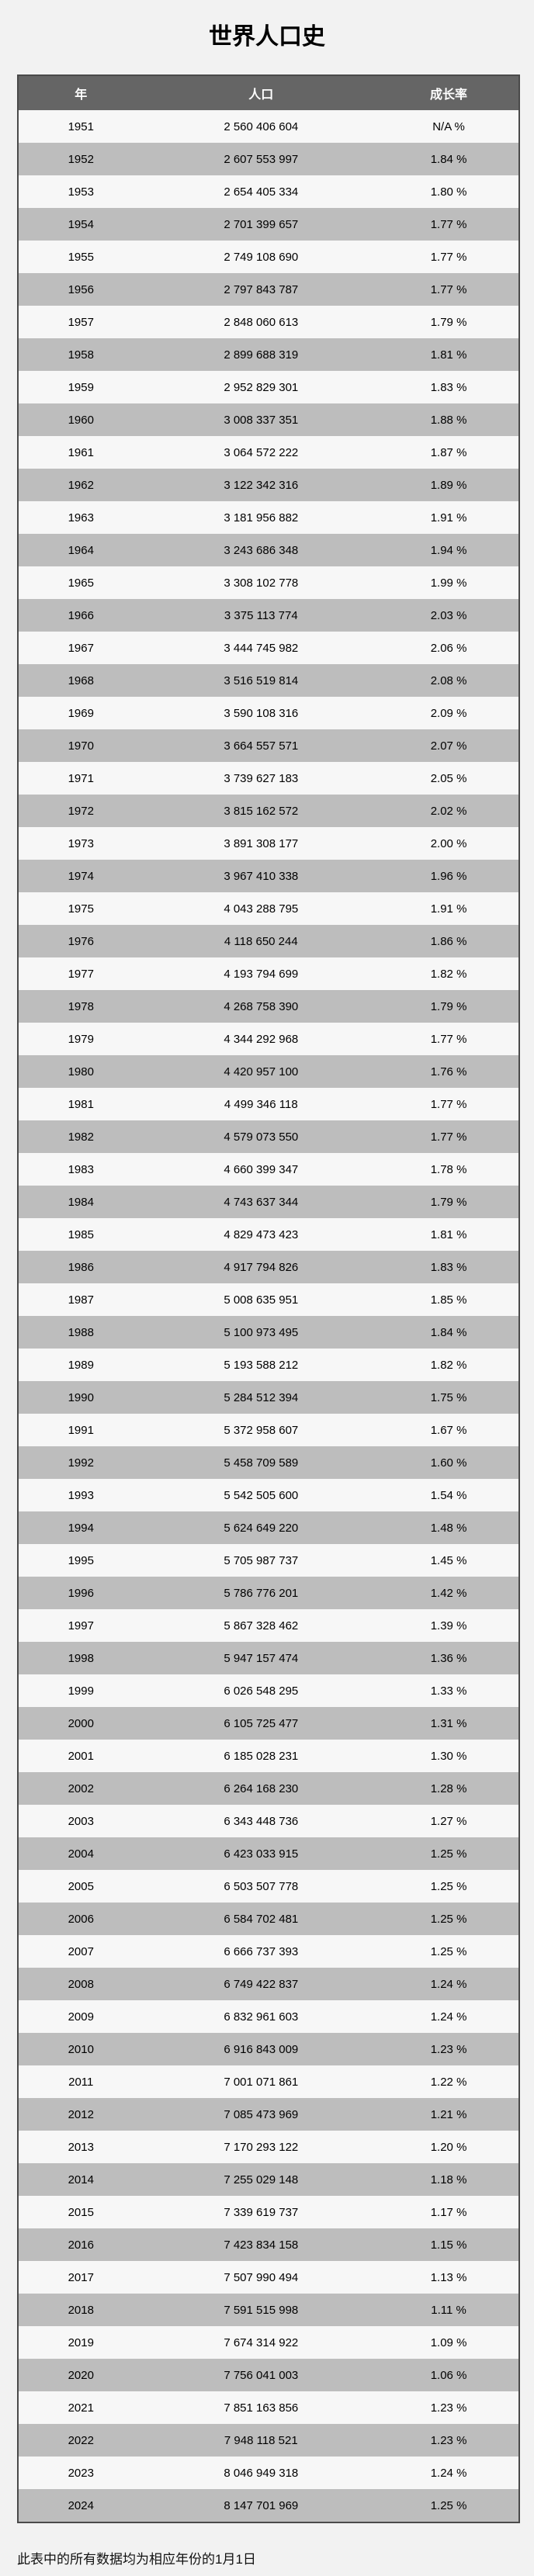  I want to click on growth-rate-cell: 1.89 %, so click(449, 485).